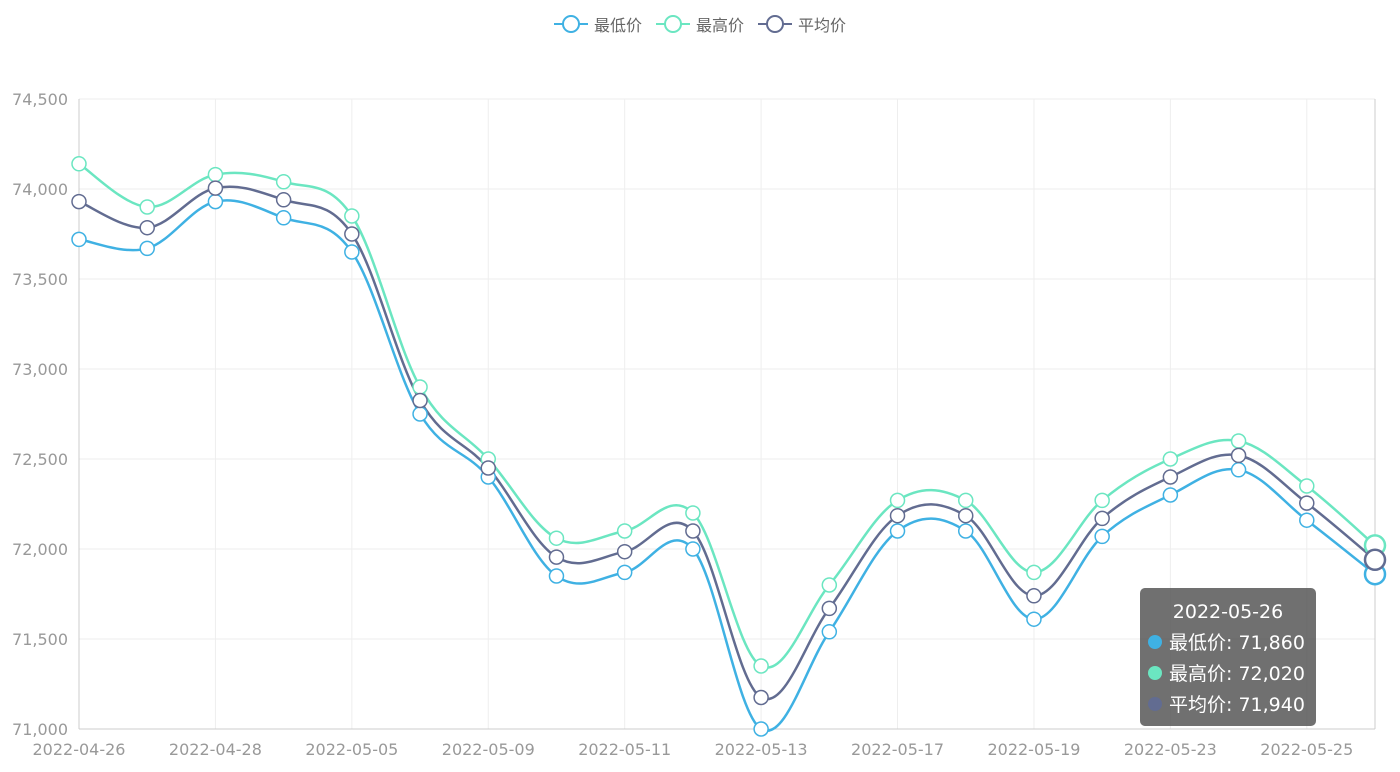 The image size is (1400, 772). What do you see at coordinates (40, 99) in the screenshot?
I see `y-tick-label: 74,500` at bounding box center [40, 99].